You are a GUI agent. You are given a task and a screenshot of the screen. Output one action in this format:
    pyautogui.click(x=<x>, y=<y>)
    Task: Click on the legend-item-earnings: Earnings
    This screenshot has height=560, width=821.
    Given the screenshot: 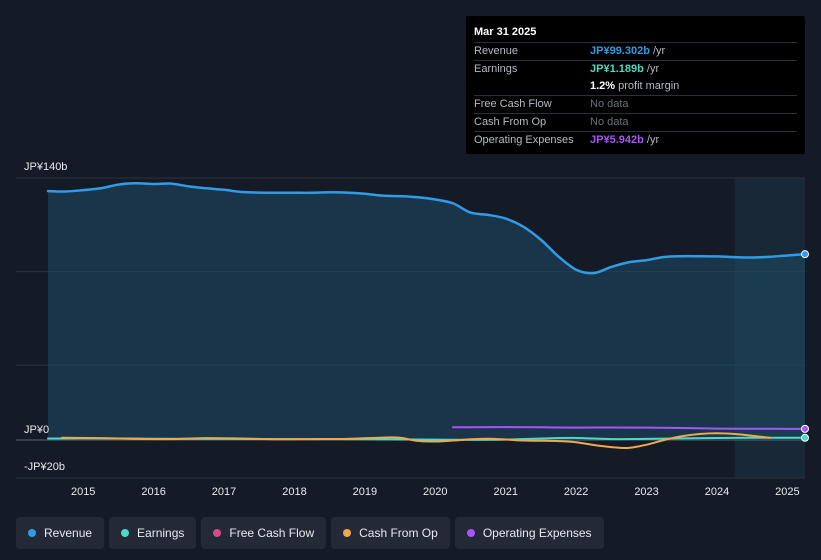 What is the action you would take?
    pyautogui.click(x=153, y=533)
    